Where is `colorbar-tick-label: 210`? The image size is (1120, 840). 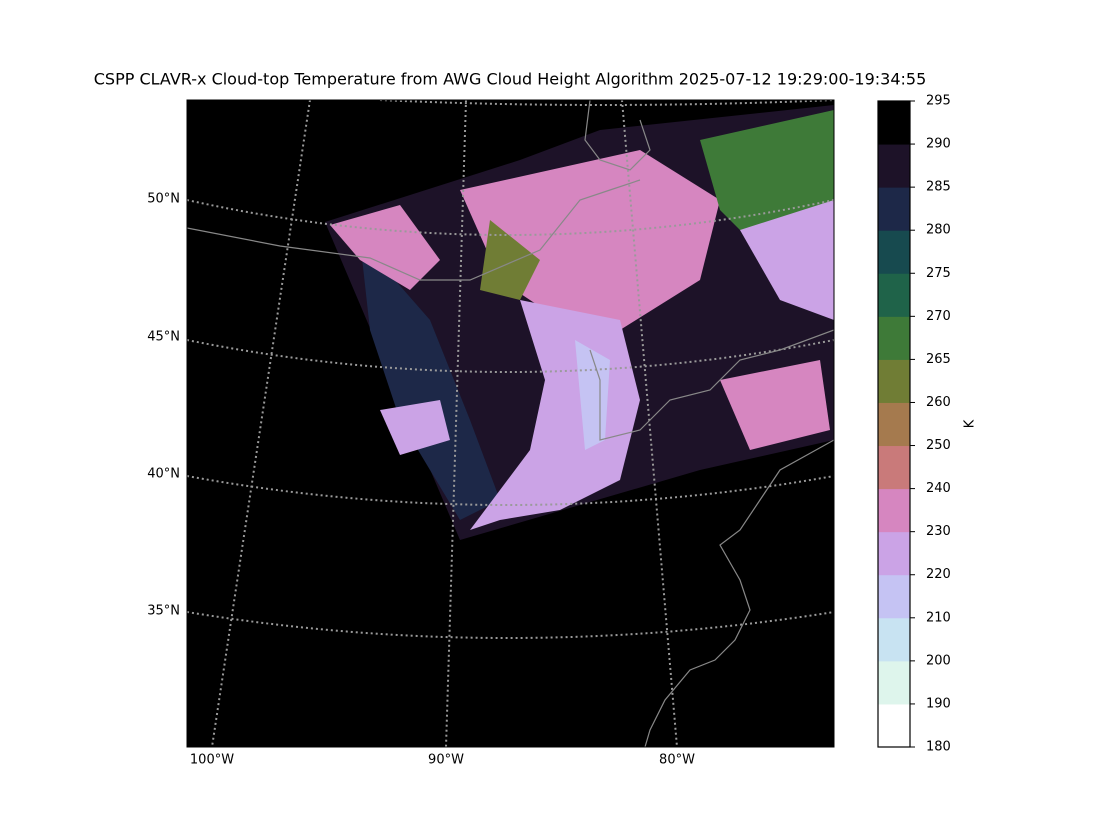 colorbar-tick-label: 210 is located at coordinates (938, 617).